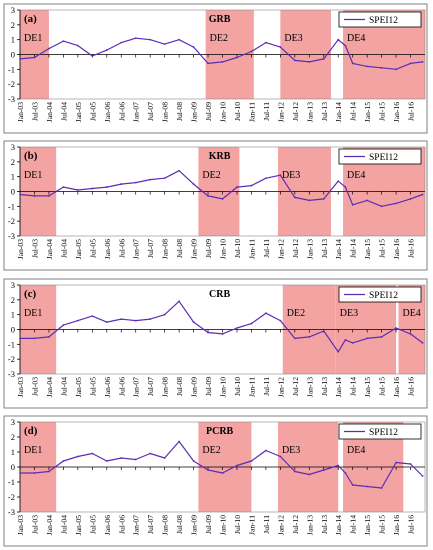  What do you see at coordinates (11, 512) in the screenshot?
I see `y-tick-label: -3` at bounding box center [11, 512].